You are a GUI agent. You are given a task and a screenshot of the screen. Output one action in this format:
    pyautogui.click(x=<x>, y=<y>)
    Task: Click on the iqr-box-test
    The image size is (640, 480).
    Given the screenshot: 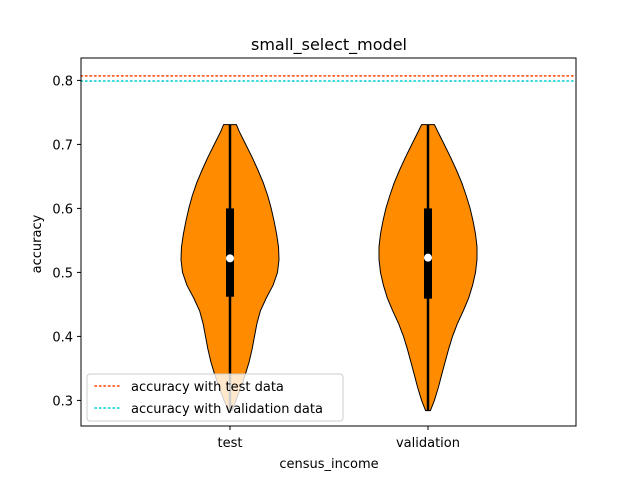 What is the action you would take?
    pyautogui.click(x=230, y=252)
    